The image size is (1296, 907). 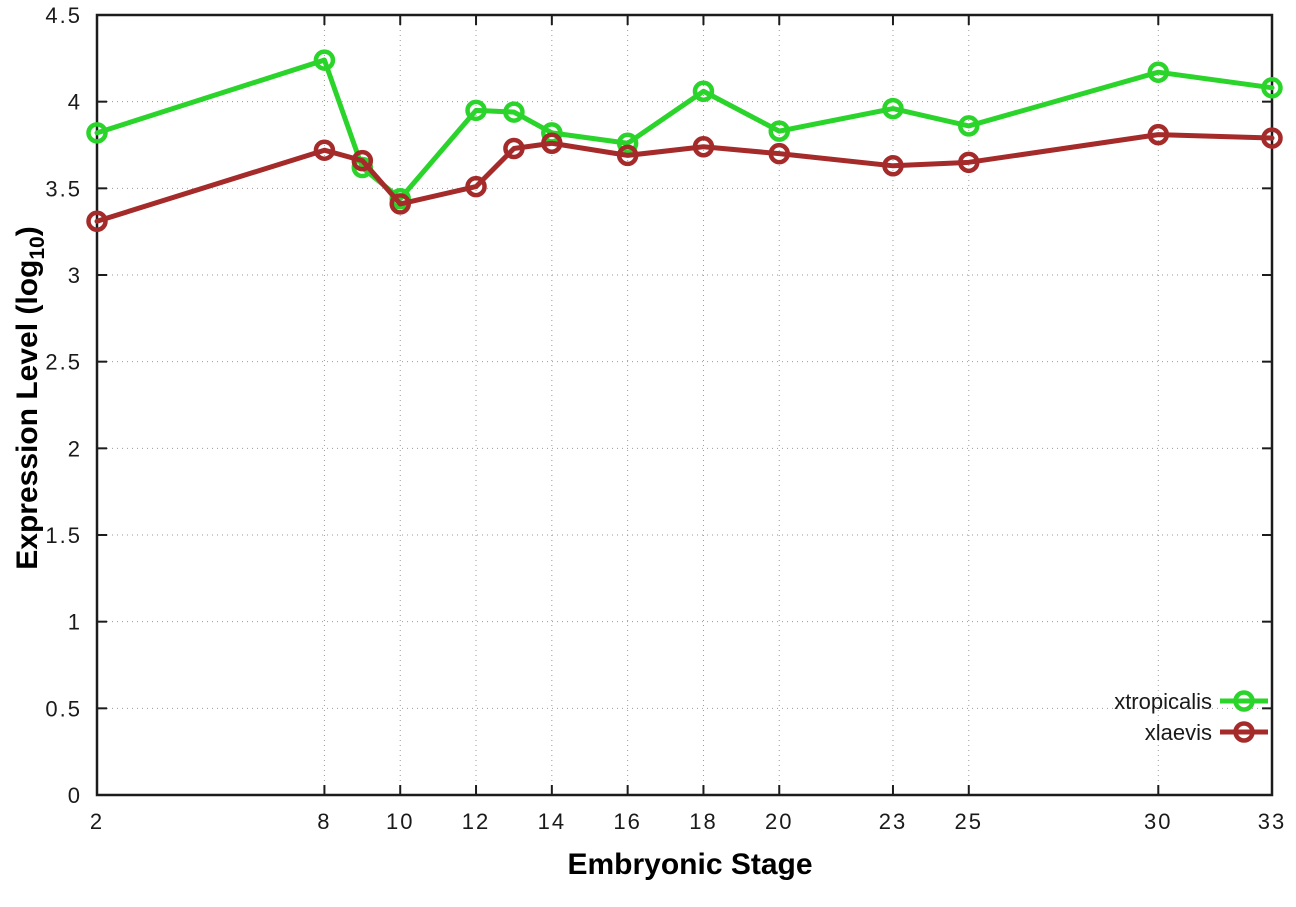 What do you see at coordinates (75, 102) in the screenshot?
I see `y-tick-label: 4` at bounding box center [75, 102].